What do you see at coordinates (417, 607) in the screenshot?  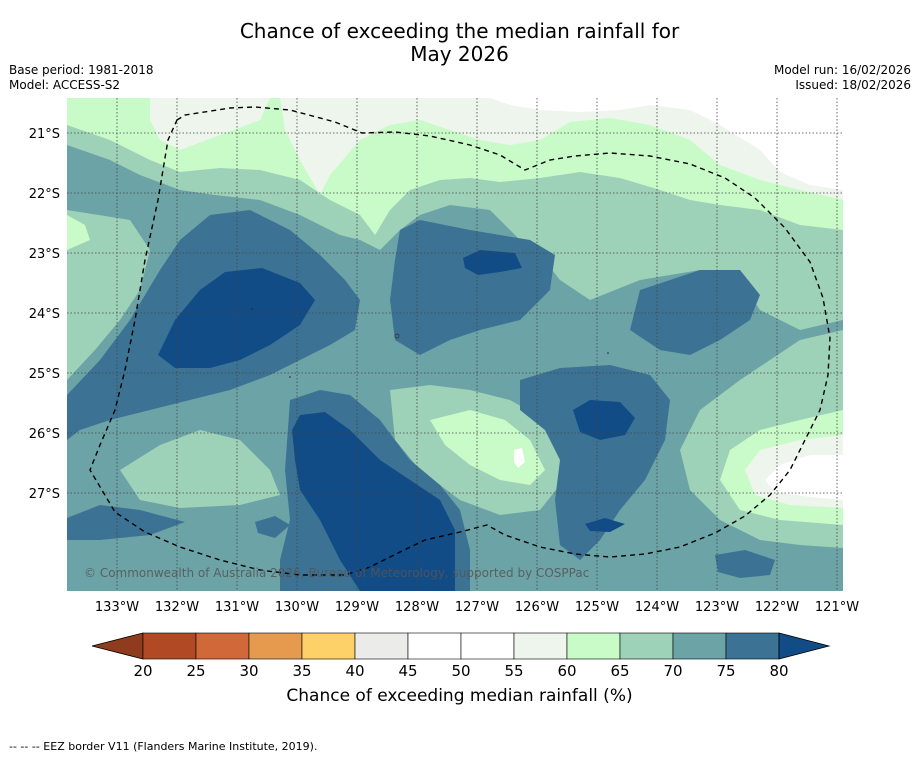 I see `lon-label: 128°W` at bounding box center [417, 607].